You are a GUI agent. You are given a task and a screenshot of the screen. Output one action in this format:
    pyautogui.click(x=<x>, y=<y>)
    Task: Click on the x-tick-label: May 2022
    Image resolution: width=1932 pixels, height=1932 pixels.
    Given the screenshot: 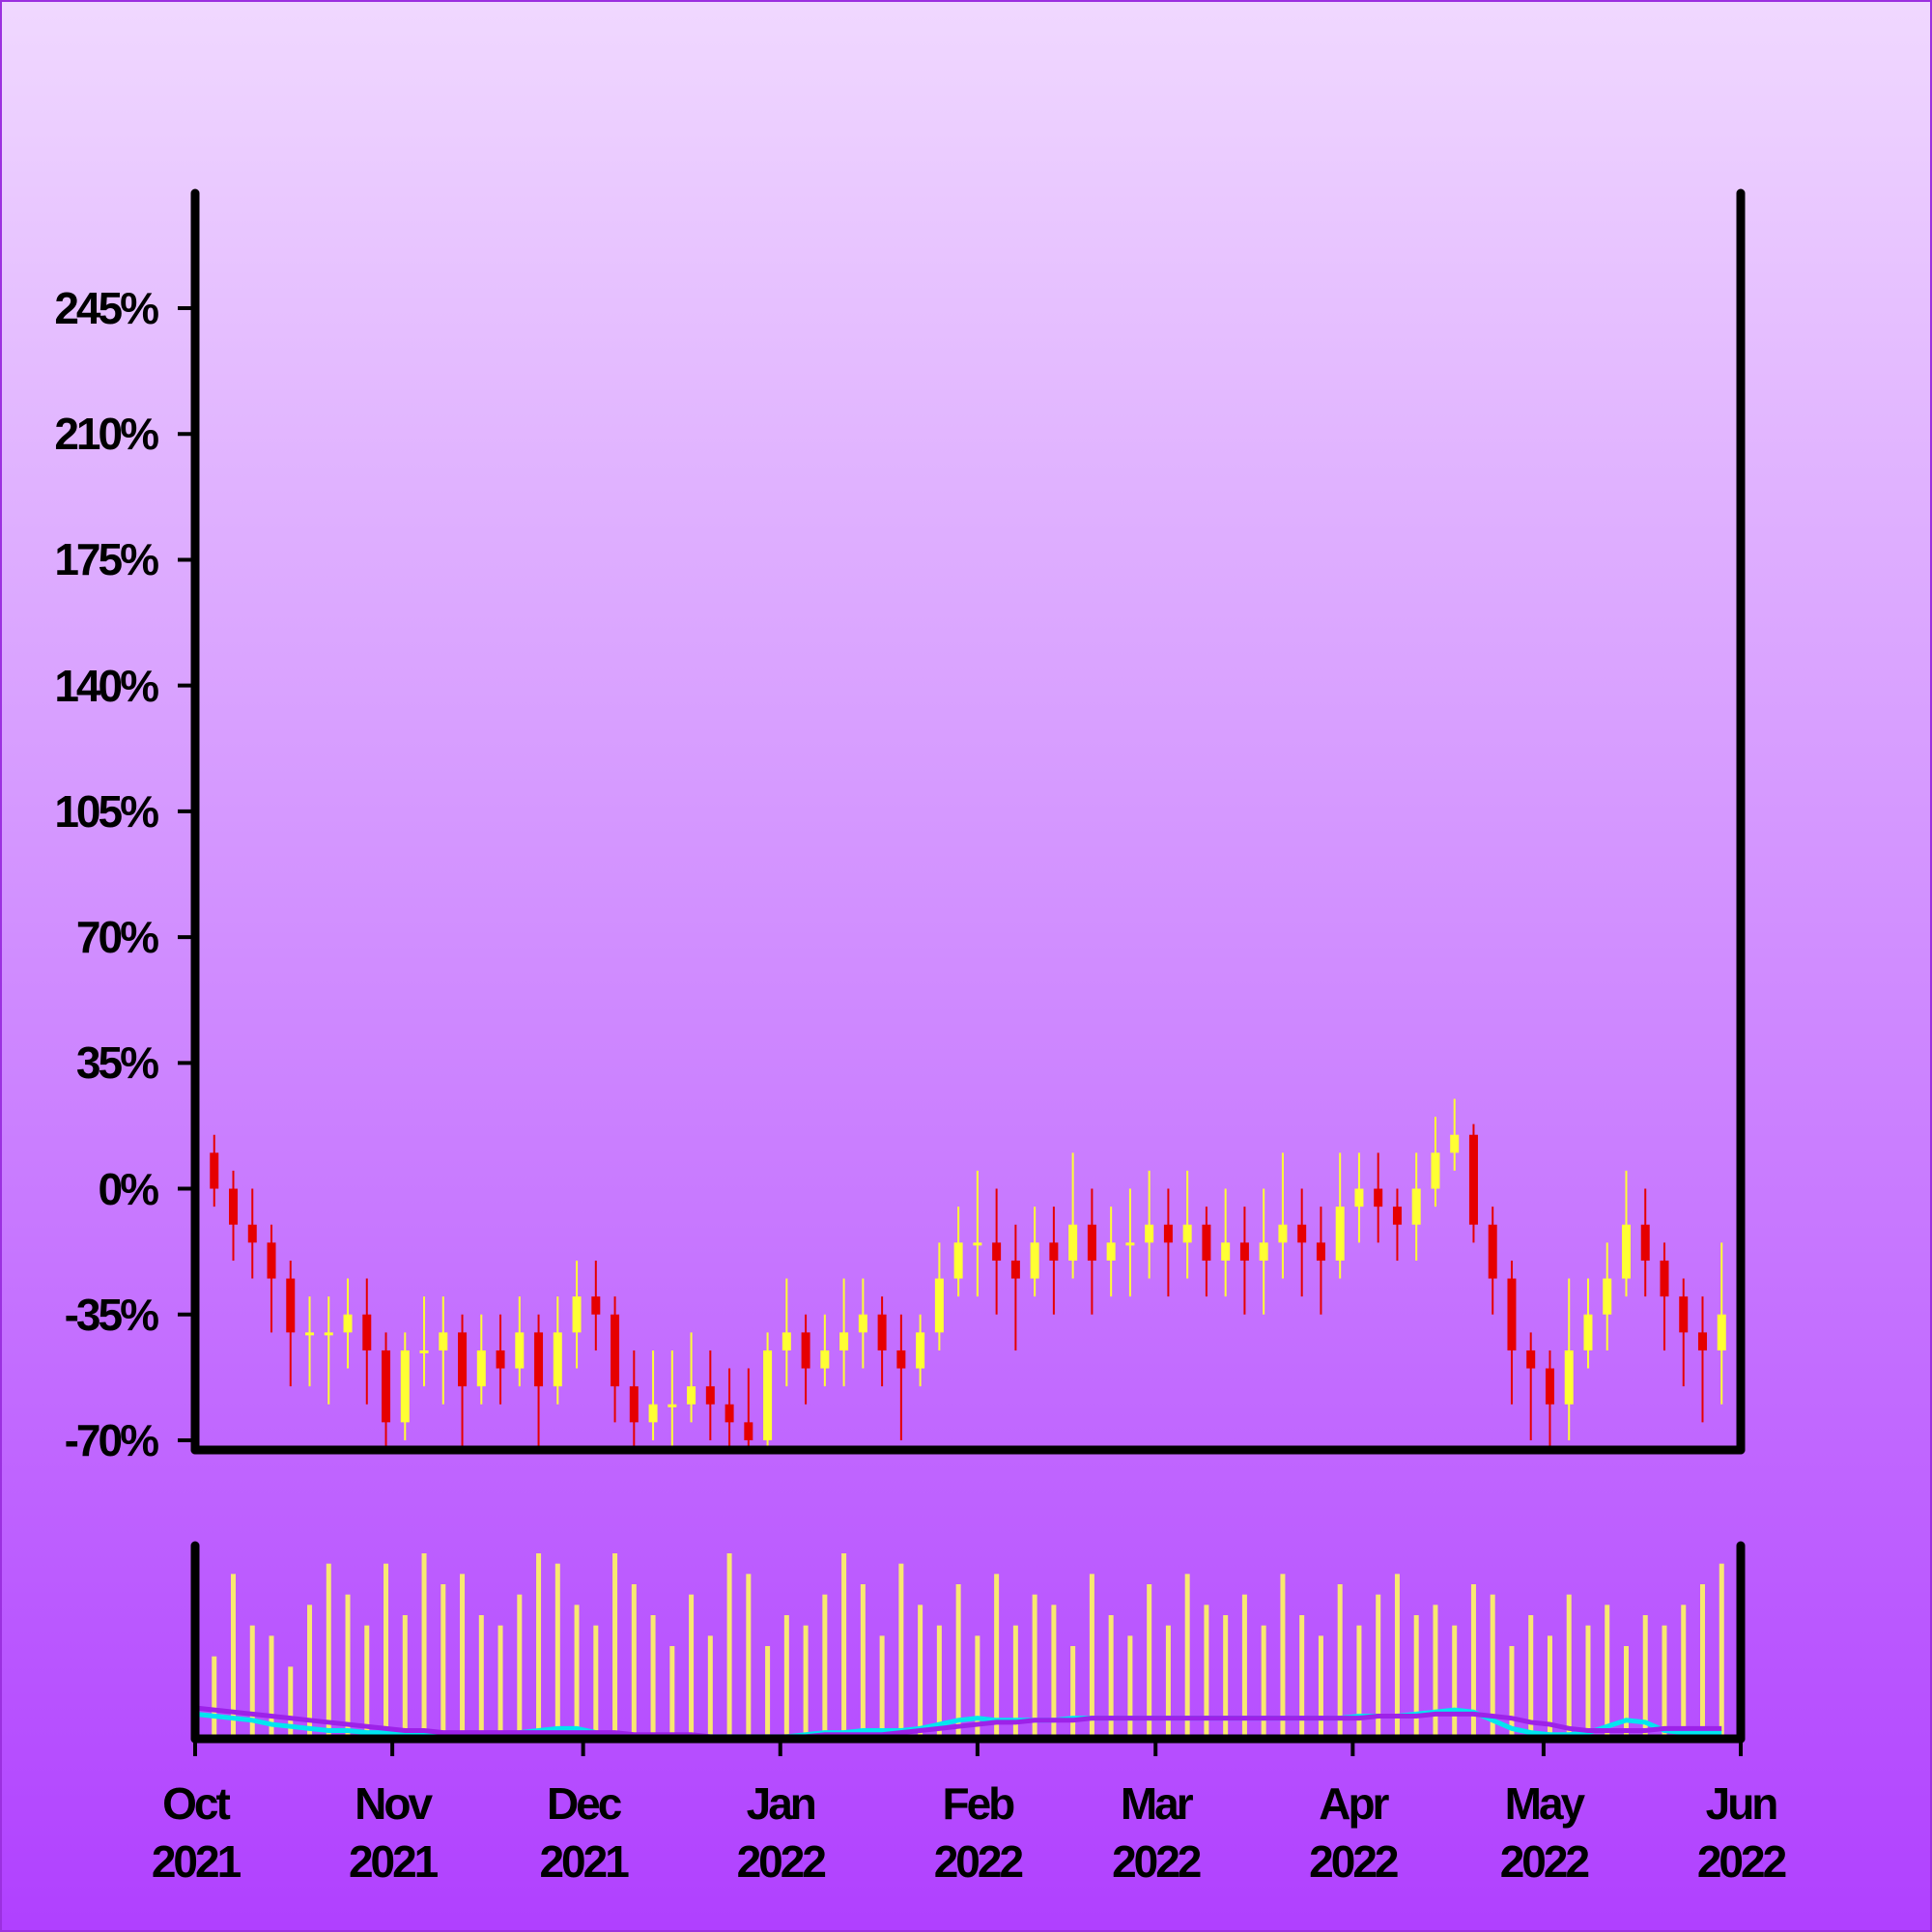 What is the action you would take?
    pyautogui.click(x=1544, y=1832)
    